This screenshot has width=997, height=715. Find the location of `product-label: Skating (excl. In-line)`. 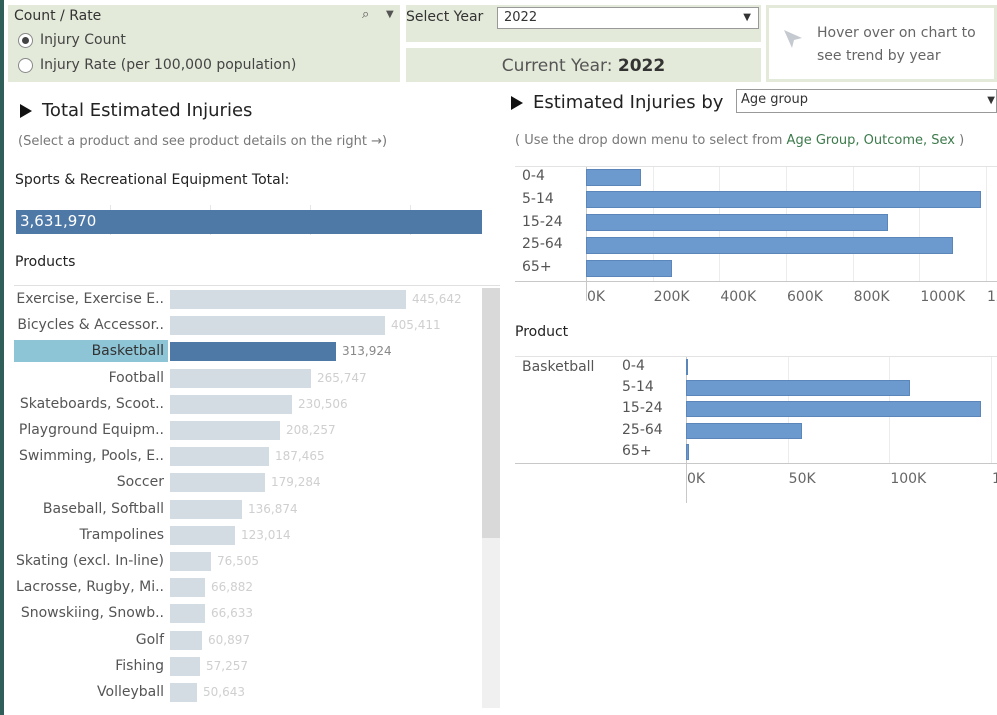

product-label: Skating (excl. In-line) is located at coordinates (89, 561).